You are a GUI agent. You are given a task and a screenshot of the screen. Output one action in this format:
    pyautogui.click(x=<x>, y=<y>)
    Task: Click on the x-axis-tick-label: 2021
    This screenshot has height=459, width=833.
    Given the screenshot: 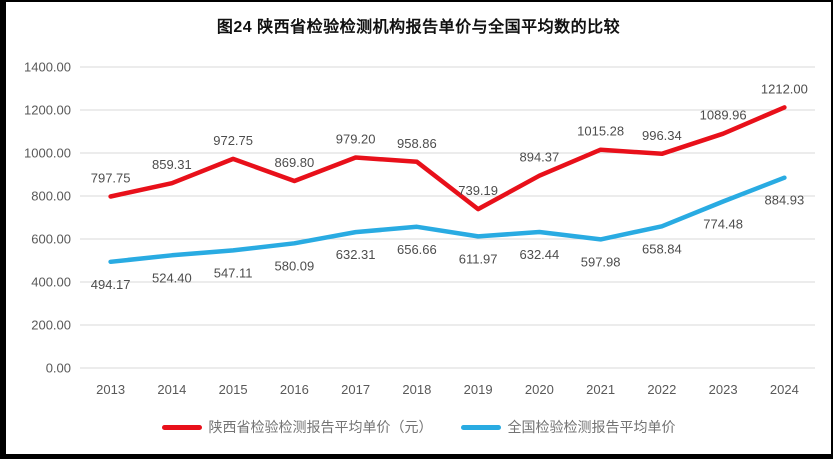 What is the action you would take?
    pyautogui.click(x=600, y=389)
    